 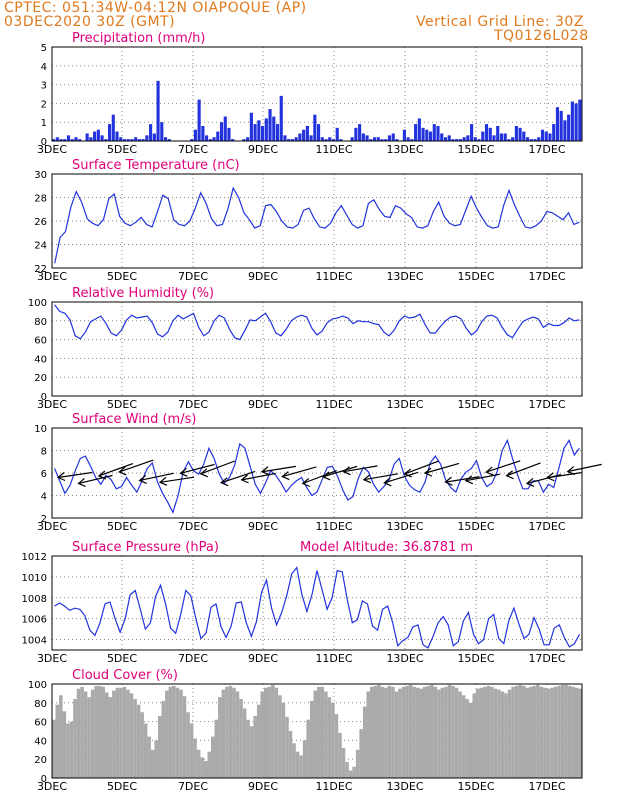 What do you see at coordinates (40, 175) in the screenshot?
I see `y-tick-label: 30` at bounding box center [40, 175].